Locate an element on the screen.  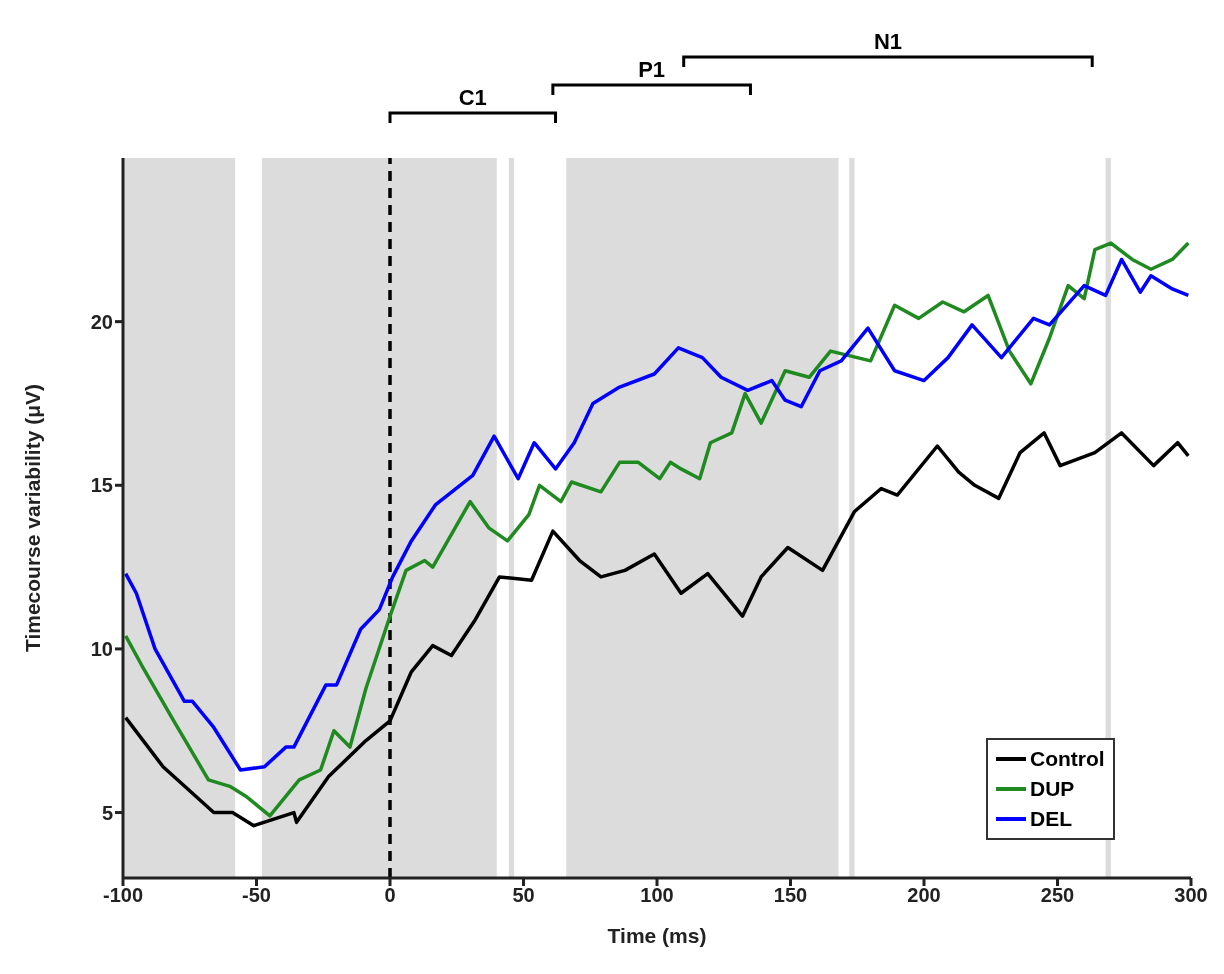
x-axis-title: Time (ms) is located at coordinates (657, 935).